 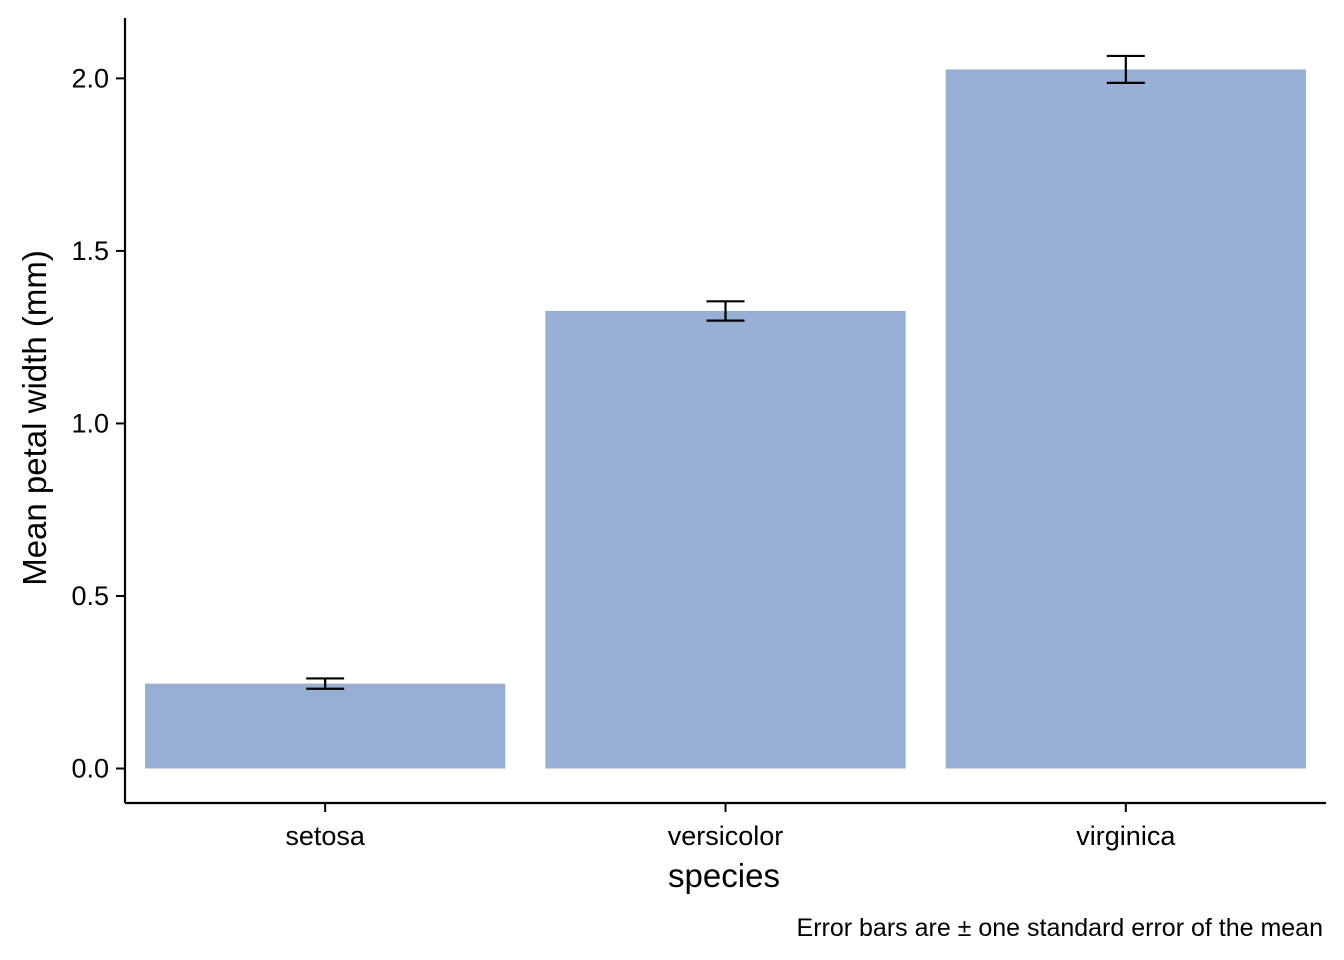 I want to click on y-tick-label: 1.0, so click(x=90, y=423).